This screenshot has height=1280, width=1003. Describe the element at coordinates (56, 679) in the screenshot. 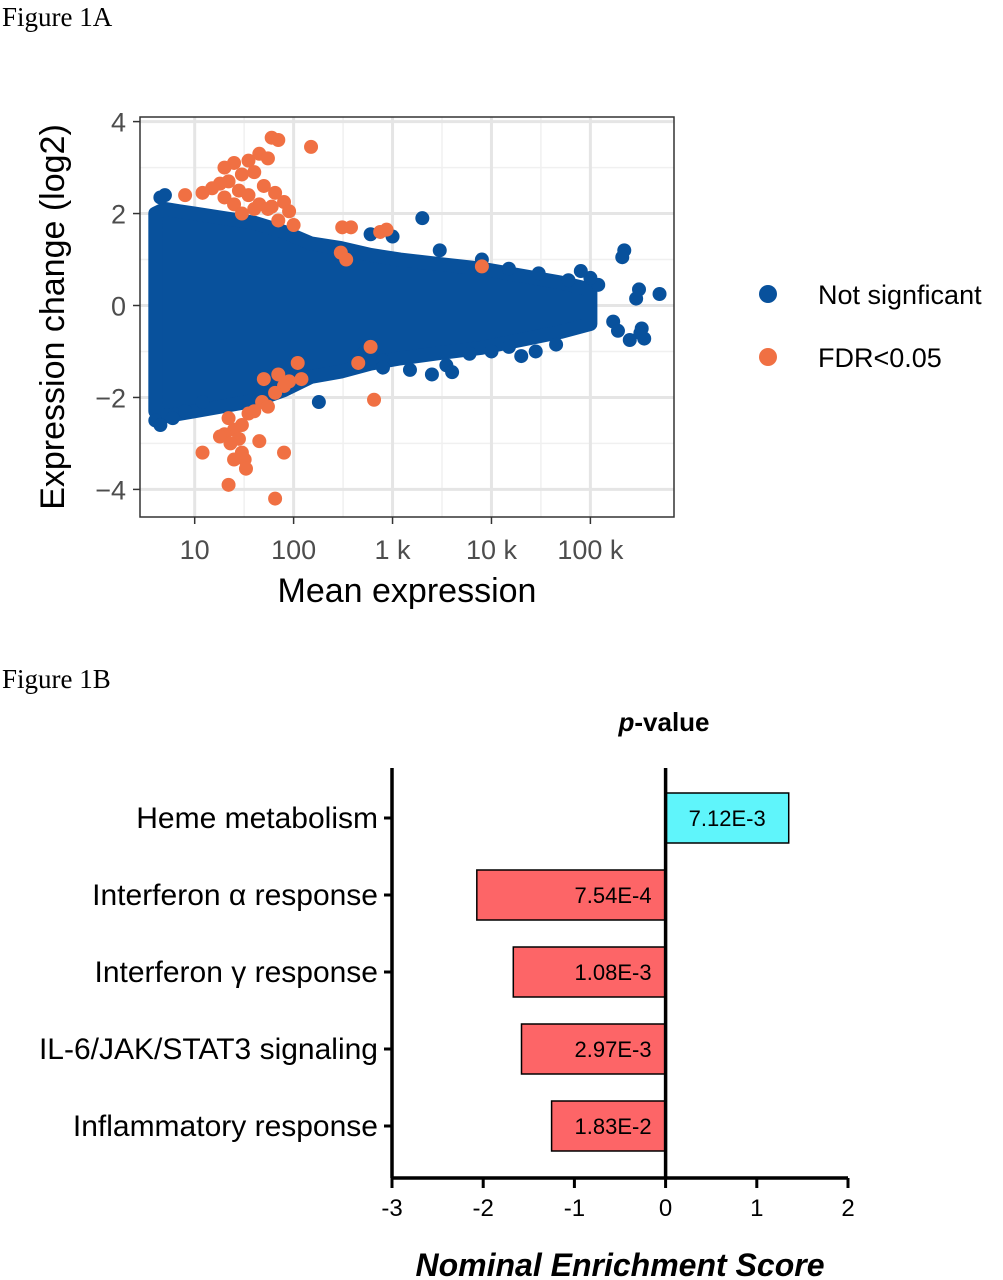

I see `figure-1b-label: Figure 1B` at that location.